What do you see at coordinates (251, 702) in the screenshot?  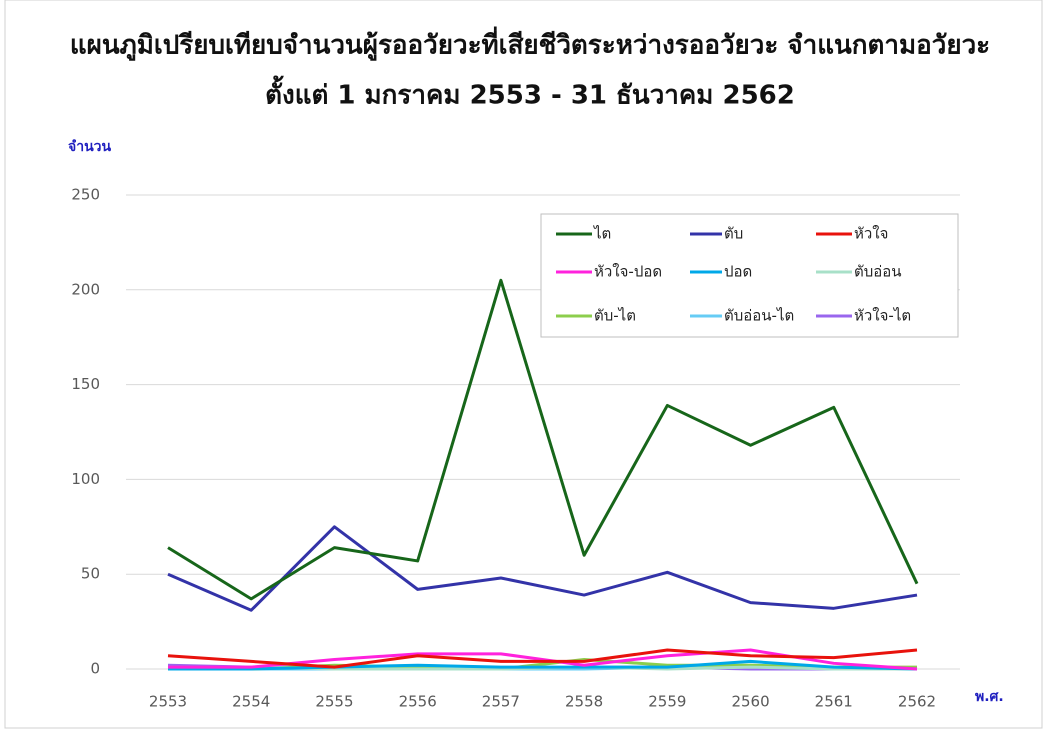 I see `x-tick-label: 2554` at bounding box center [251, 702].